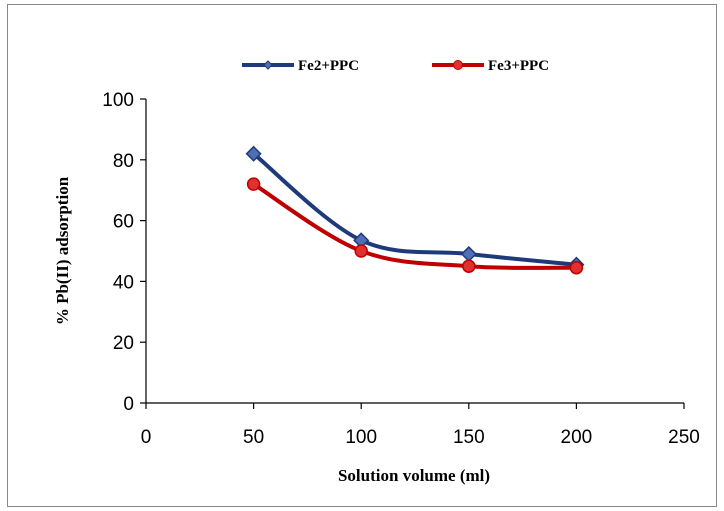  What do you see at coordinates (62, 250) in the screenshot?
I see `y-axis-title: % Pb(II) adsorption` at bounding box center [62, 250].